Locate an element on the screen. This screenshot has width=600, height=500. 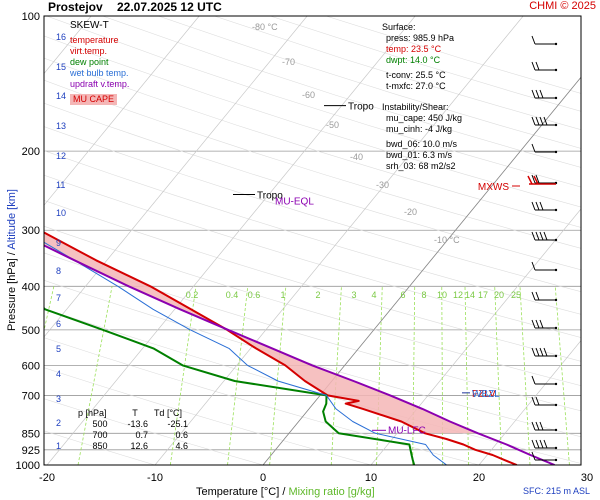
srh03-value: srh_03: 68 m2/s2 is located at coordinates (421, 166).